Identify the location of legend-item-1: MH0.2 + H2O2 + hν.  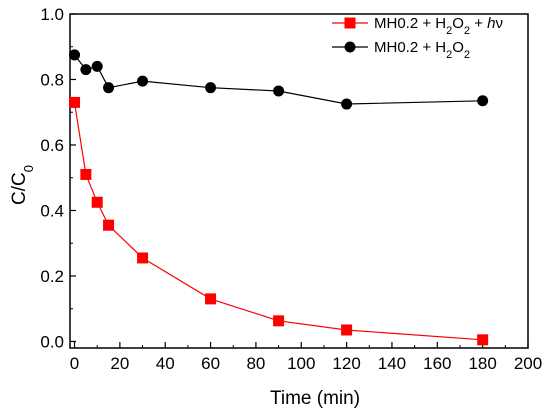
(417, 26).